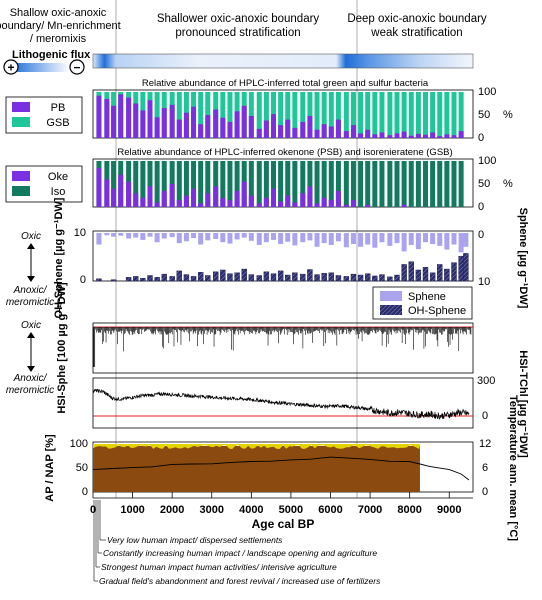 The width and height of the screenshot is (542, 600). What do you see at coordinates (132, 510) in the screenshot?
I see `x-tick-label: 1000` at bounding box center [132, 510].